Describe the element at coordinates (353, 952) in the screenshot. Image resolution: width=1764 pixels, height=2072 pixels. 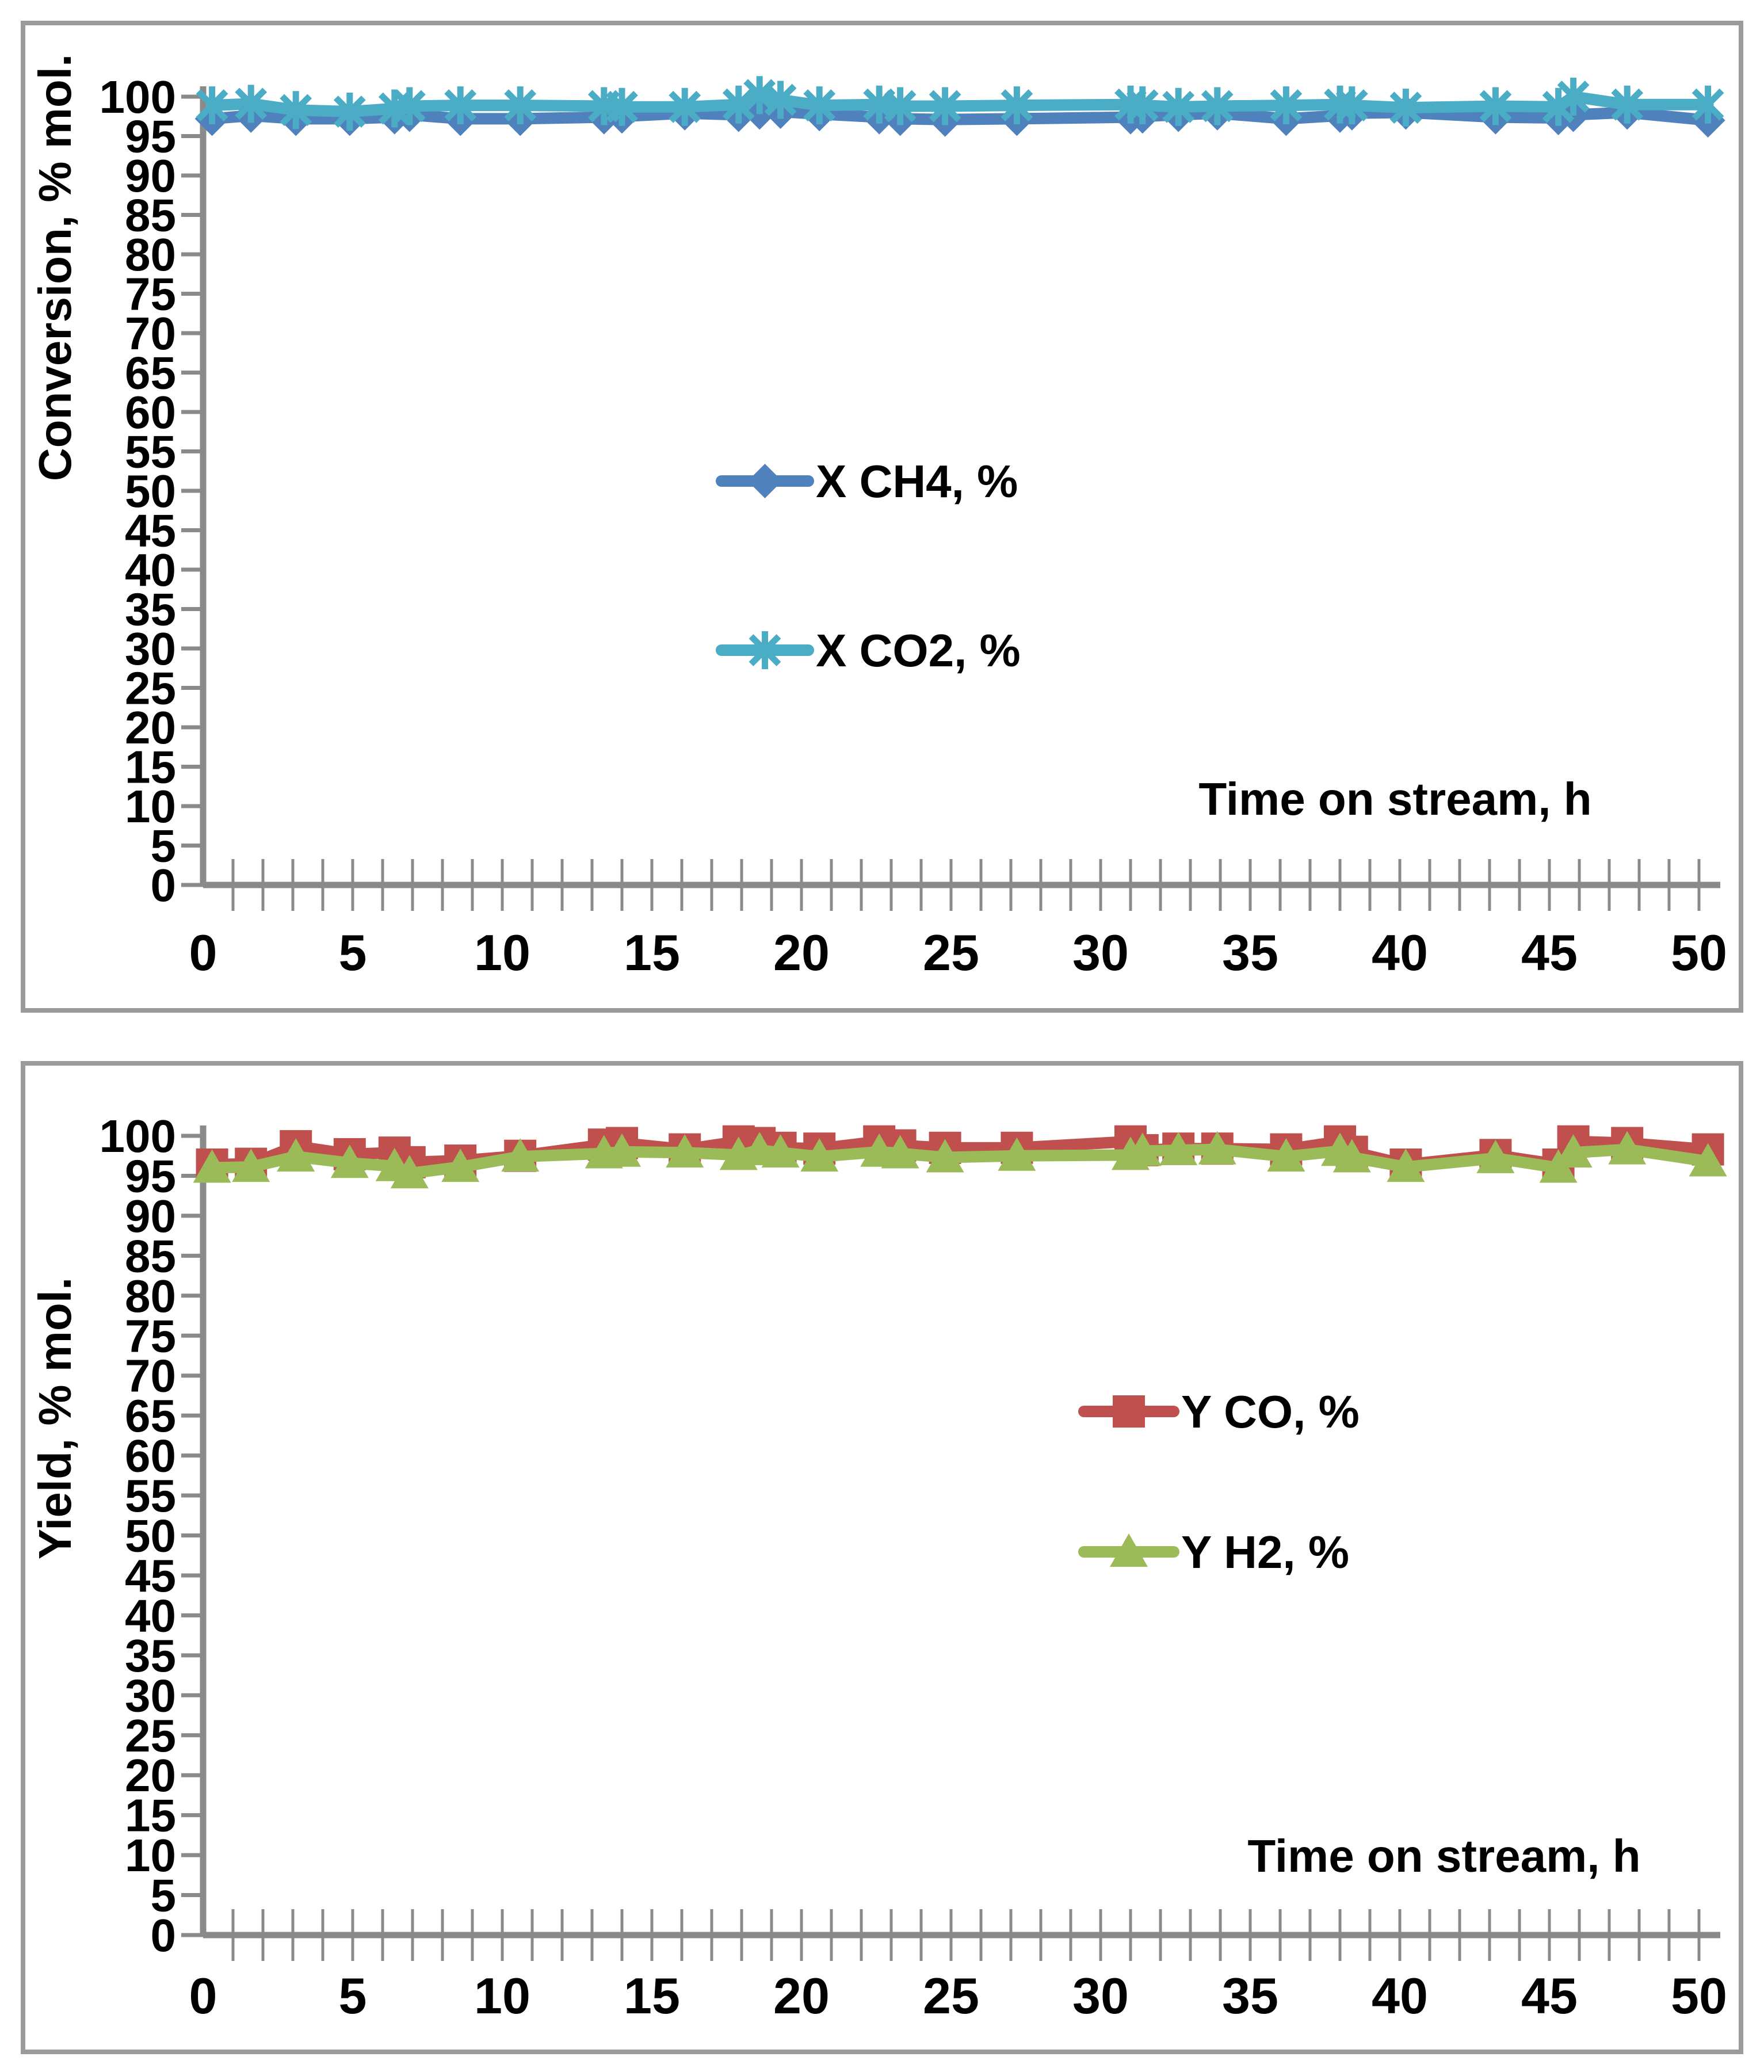
I see `x-tick-label: 5` at that location.